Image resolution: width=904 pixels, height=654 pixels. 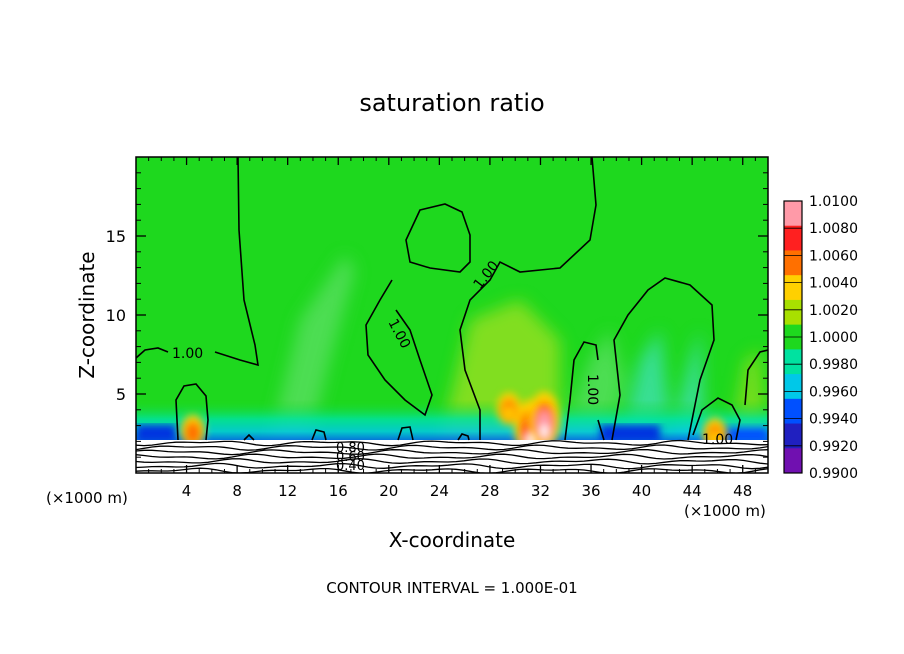 I want to click on x-tick-label: 24, so click(x=439, y=491).